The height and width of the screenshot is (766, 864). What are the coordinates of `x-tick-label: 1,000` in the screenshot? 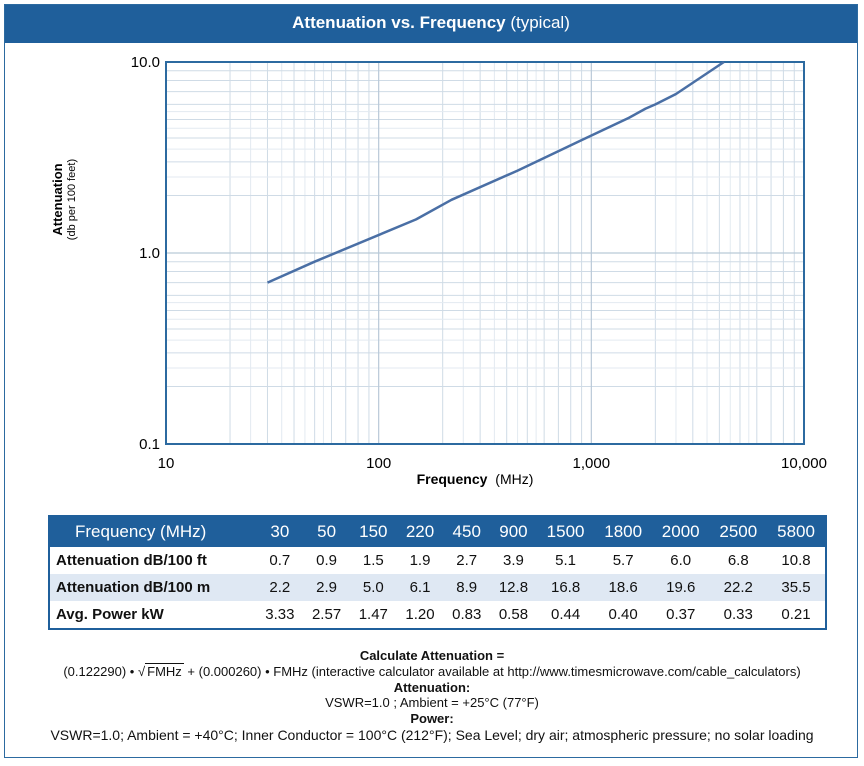 It's located at (592, 463).